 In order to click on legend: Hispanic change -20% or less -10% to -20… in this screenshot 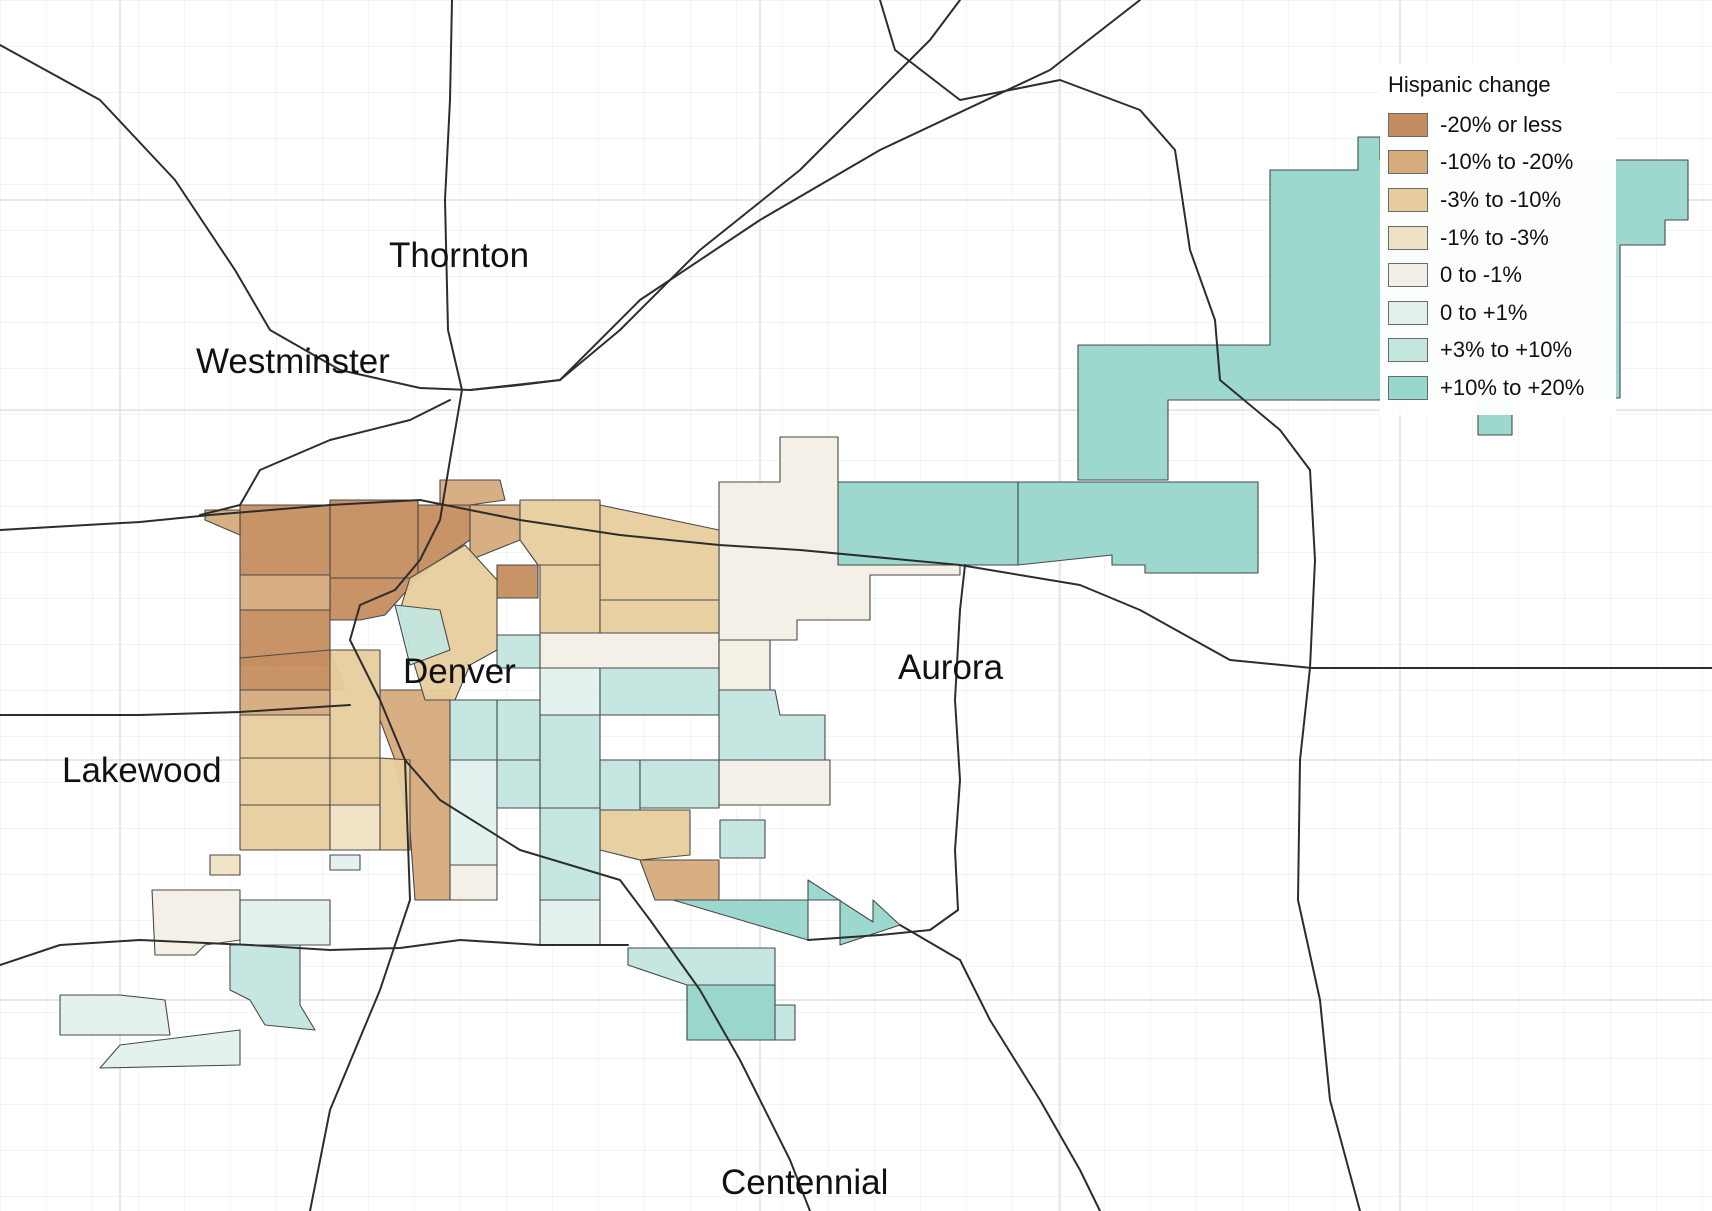, I will do `click(1498, 239)`.